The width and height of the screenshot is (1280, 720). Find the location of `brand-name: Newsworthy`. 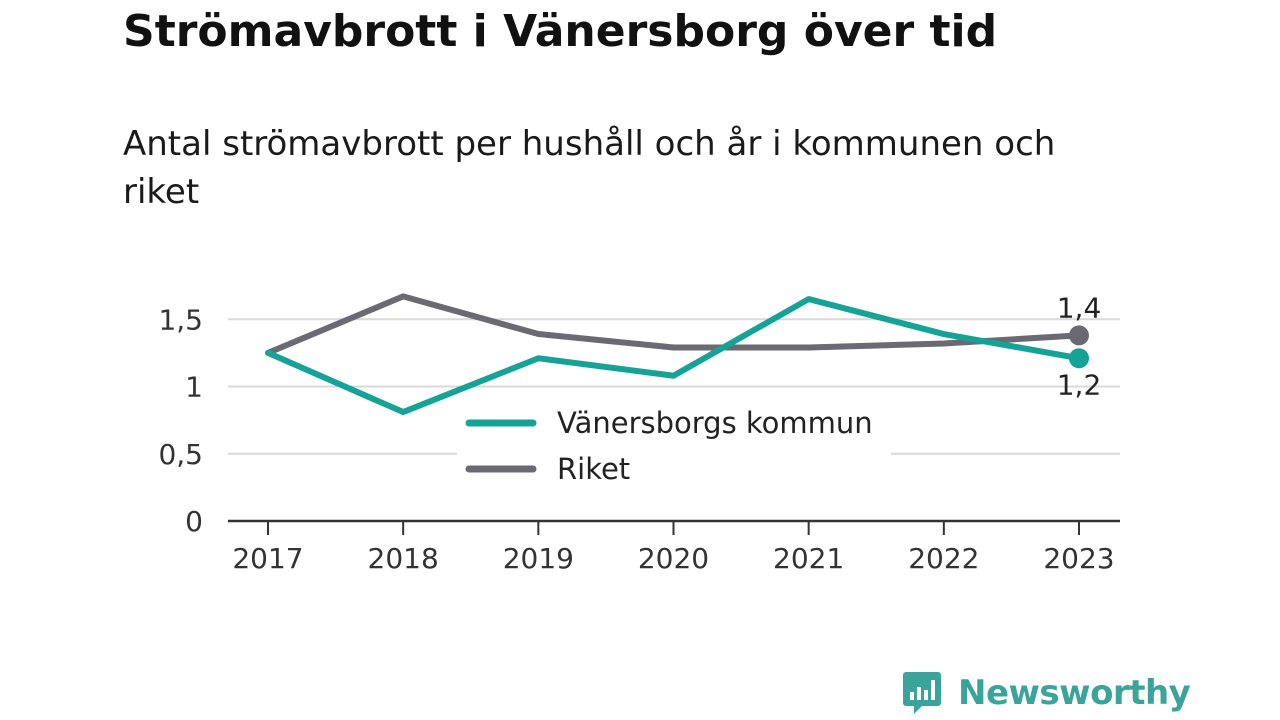

brand-name: Newsworthy is located at coordinates (1074, 693).